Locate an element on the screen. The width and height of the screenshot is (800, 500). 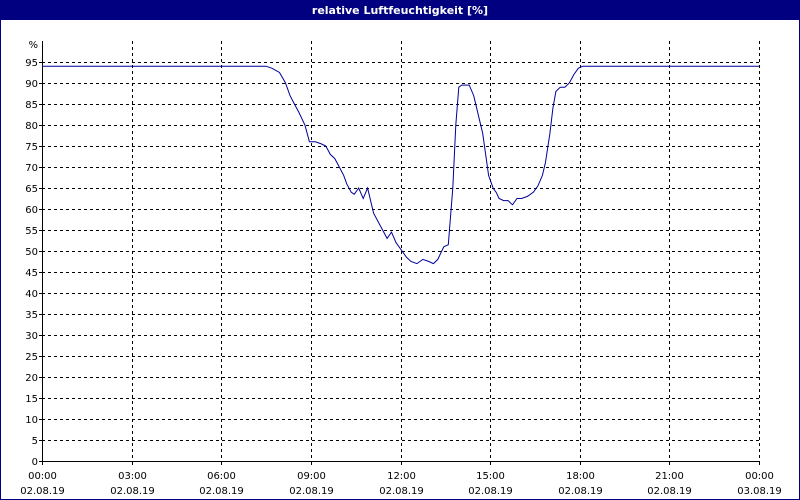
y-tick-label: 70 is located at coordinates (31, 168).